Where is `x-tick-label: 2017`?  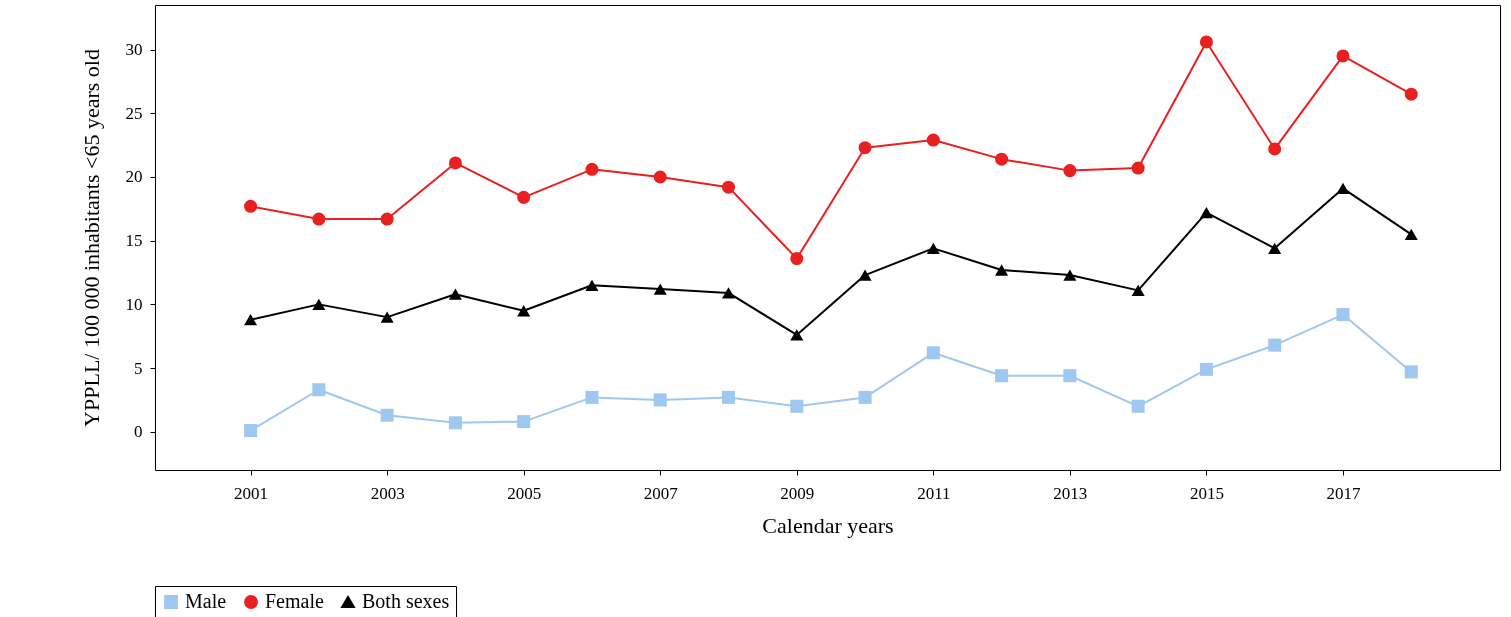
x-tick-label: 2017 is located at coordinates (1343, 493).